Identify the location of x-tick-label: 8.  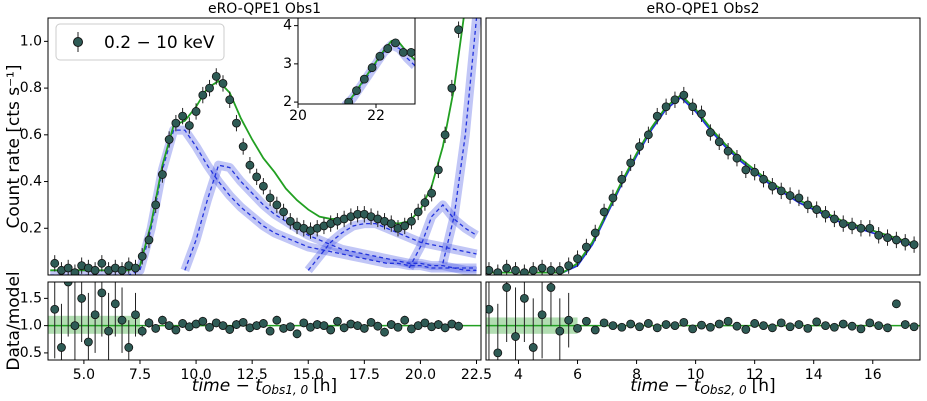
(636, 375).